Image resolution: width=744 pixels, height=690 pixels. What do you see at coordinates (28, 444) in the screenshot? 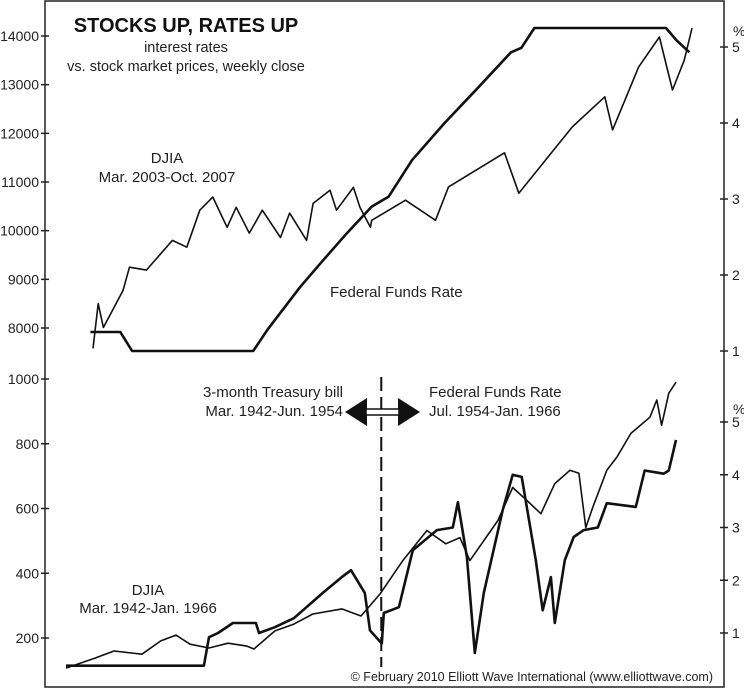
I see `bottom-left-tick-label: 800` at bounding box center [28, 444].